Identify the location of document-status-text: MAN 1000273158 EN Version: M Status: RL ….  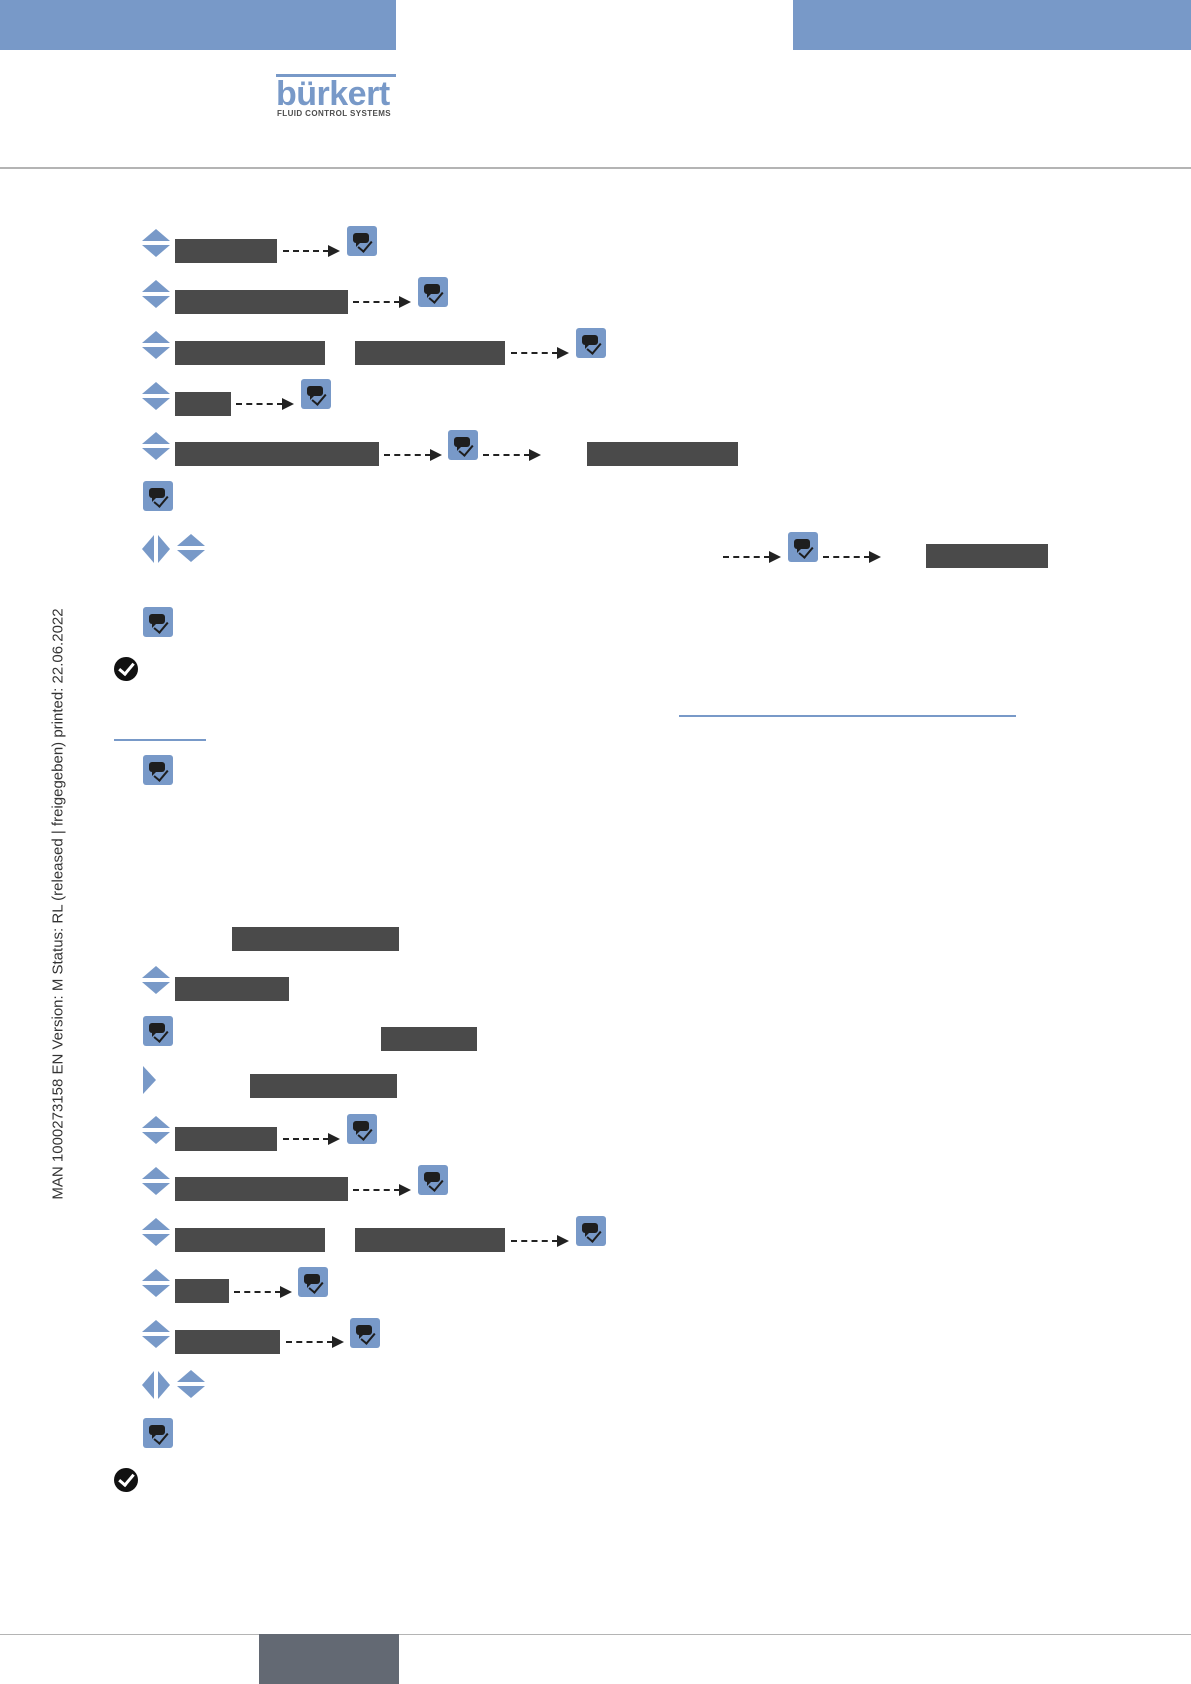
(58, 904).